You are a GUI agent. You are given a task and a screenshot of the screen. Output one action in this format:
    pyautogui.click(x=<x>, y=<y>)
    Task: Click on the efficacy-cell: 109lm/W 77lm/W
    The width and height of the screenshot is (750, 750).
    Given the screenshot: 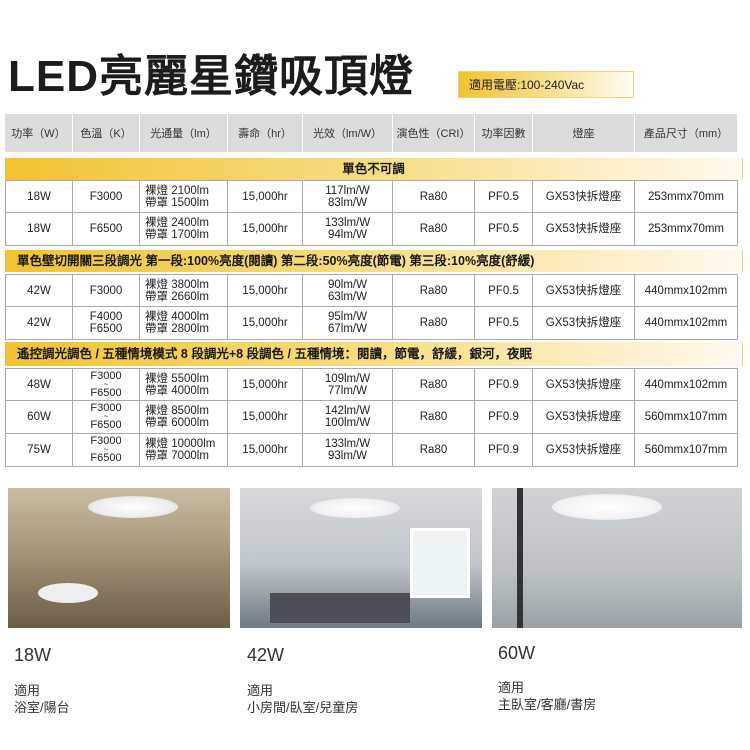 What is the action you would take?
    pyautogui.click(x=348, y=384)
    